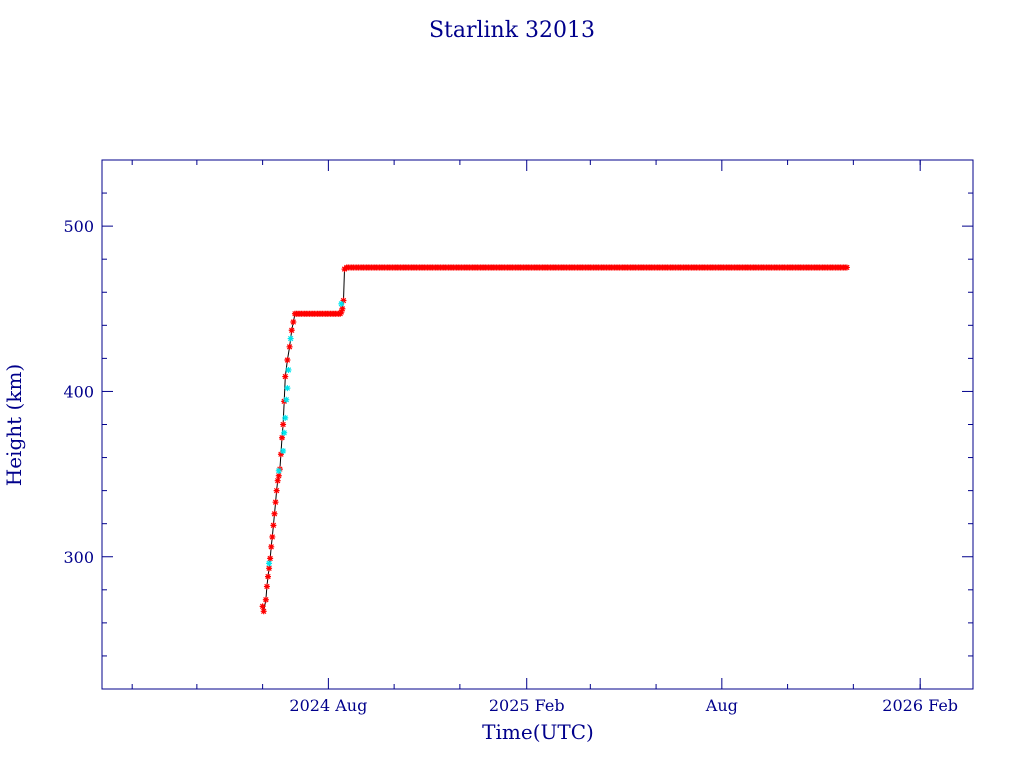 The width and height of the screenshot is (1024, 768). I want to click on x-axis-label: Time(UTC), so click(538, 732).